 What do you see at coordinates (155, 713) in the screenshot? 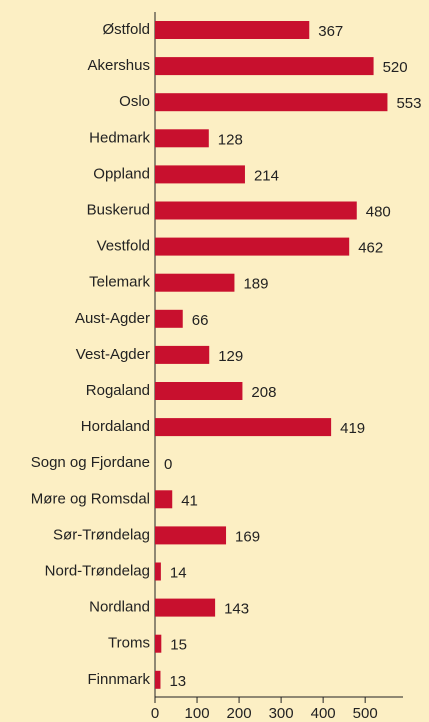
I see `x-tick-label: 0` at bounding box center [155, 713].